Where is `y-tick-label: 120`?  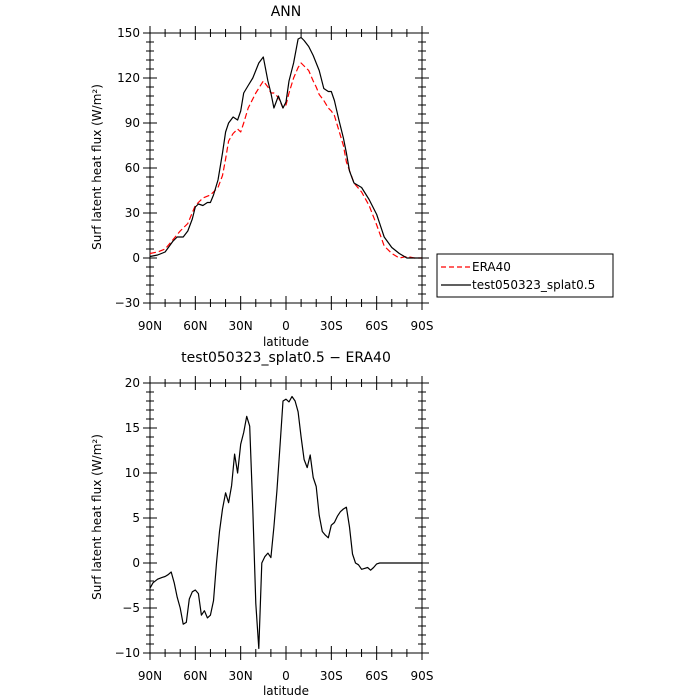
y-tick-label: 120 is located at coordinates (128, 78).